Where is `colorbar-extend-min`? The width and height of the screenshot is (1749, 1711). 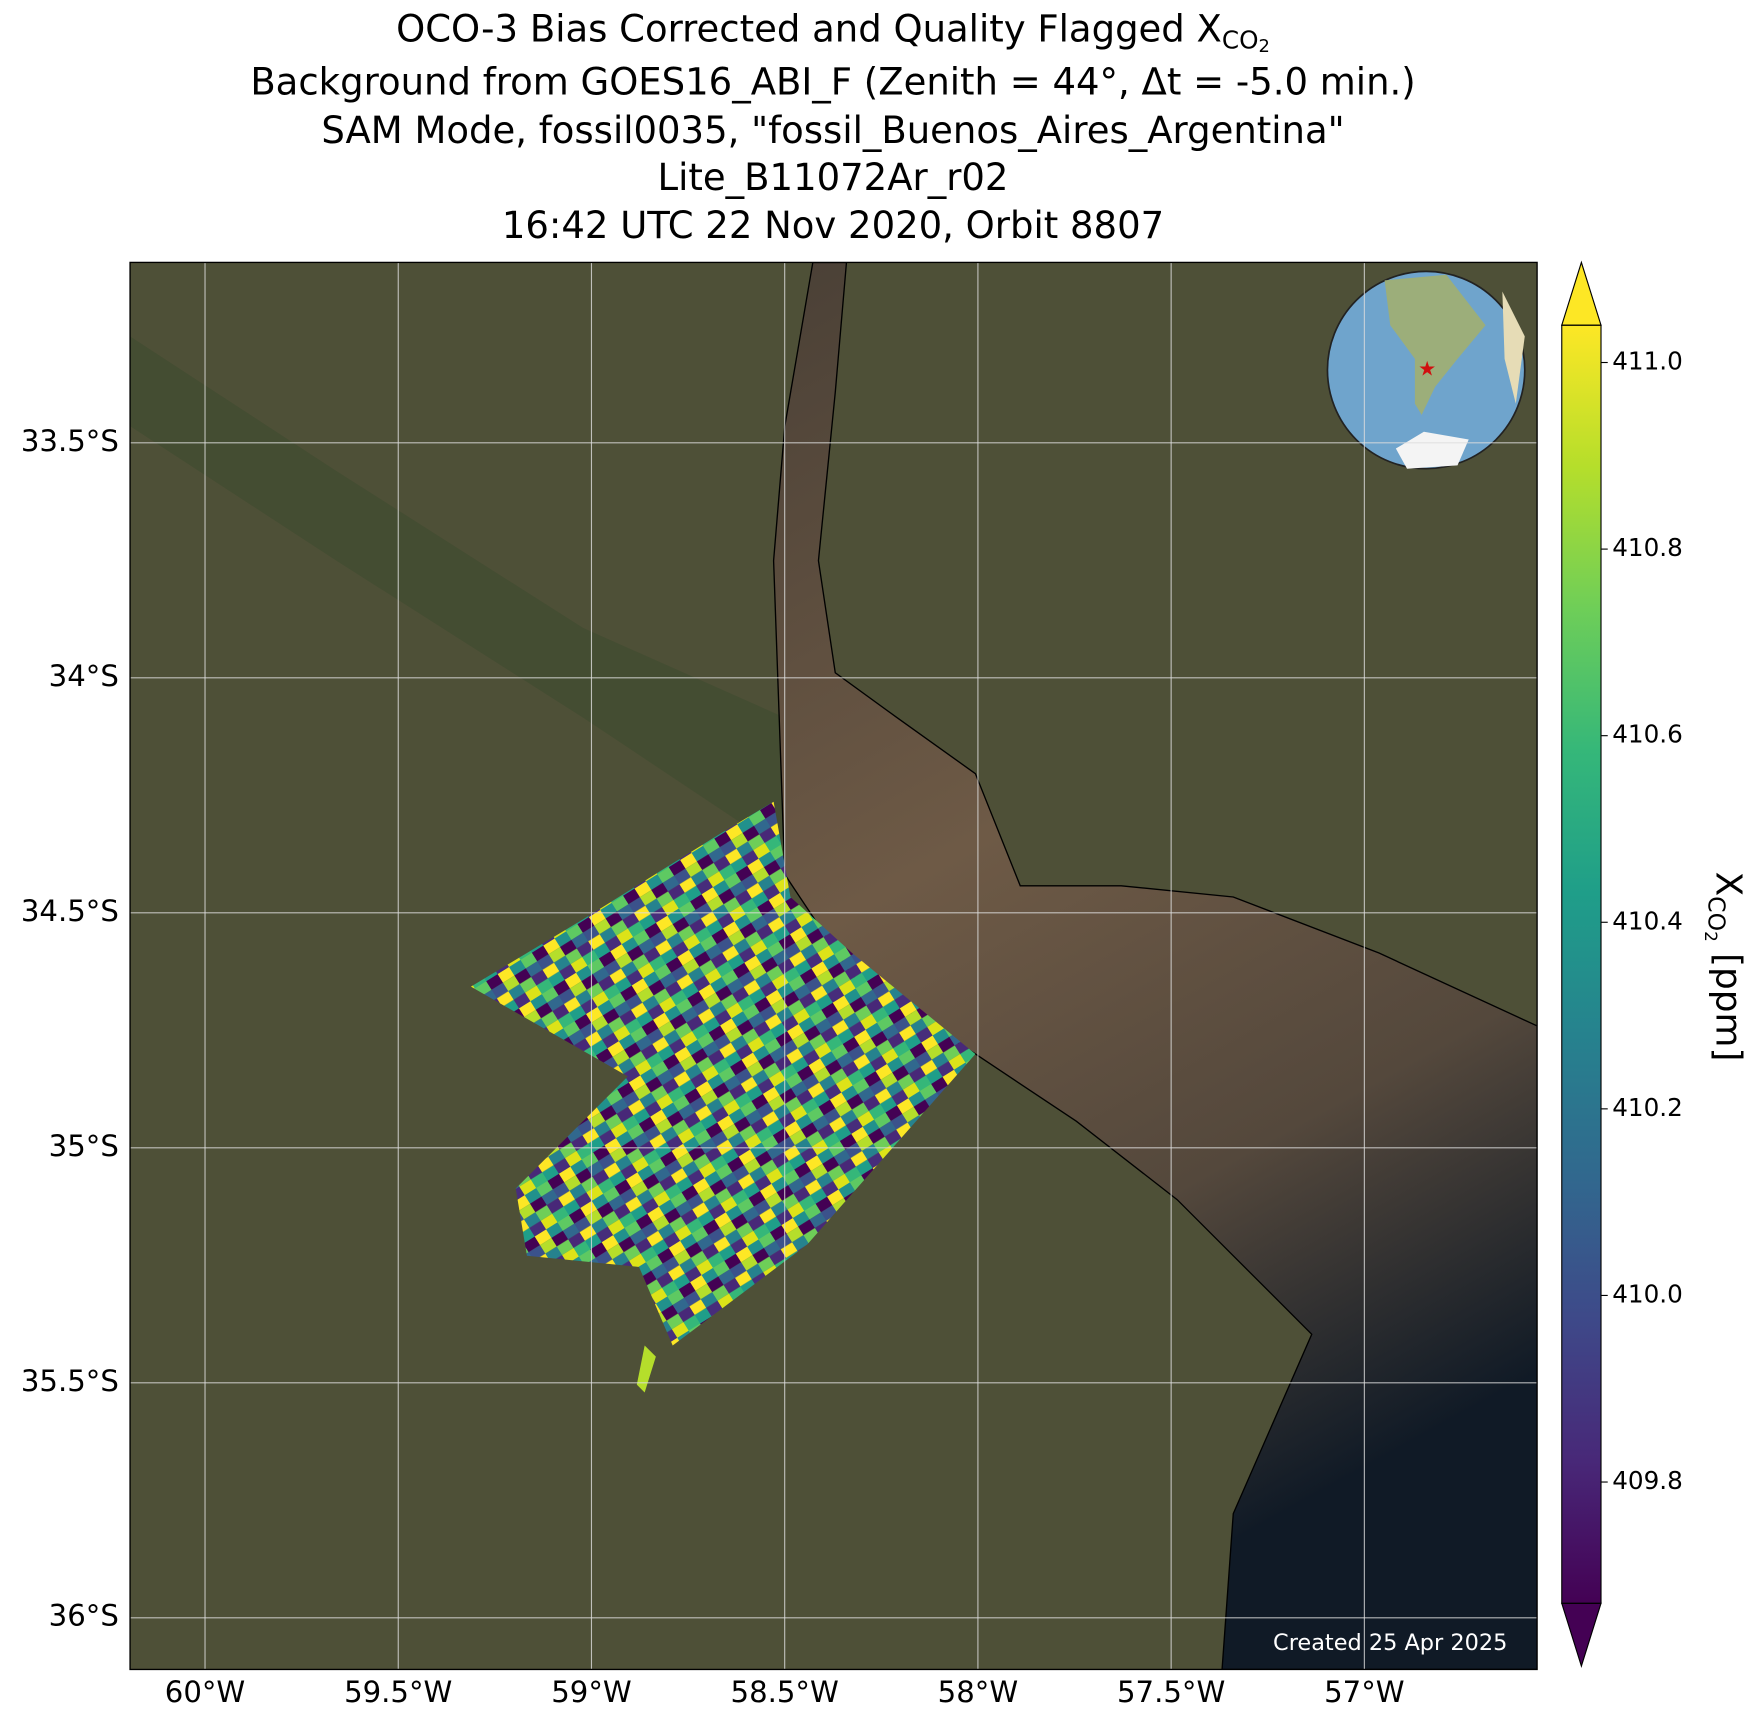 colorbar-extend-min is located at coordinates (1581, 1635).